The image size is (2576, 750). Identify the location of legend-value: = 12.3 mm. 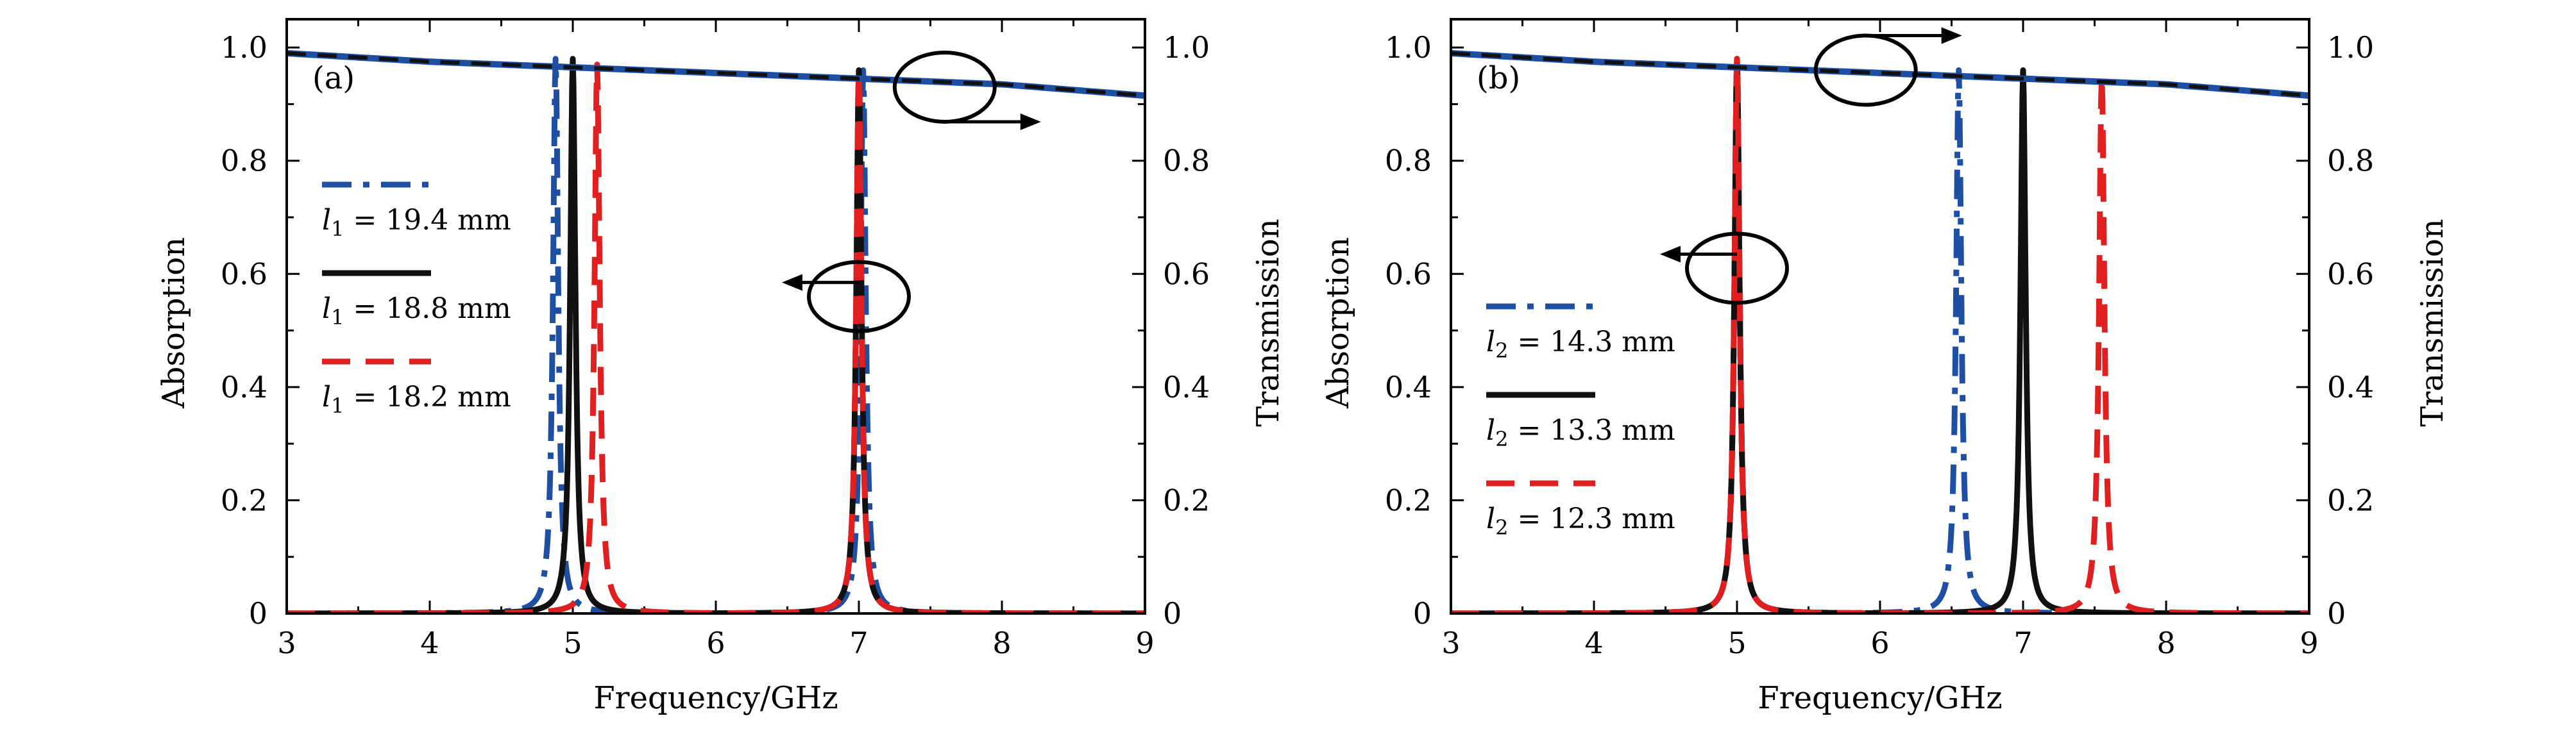
(1596, 519).